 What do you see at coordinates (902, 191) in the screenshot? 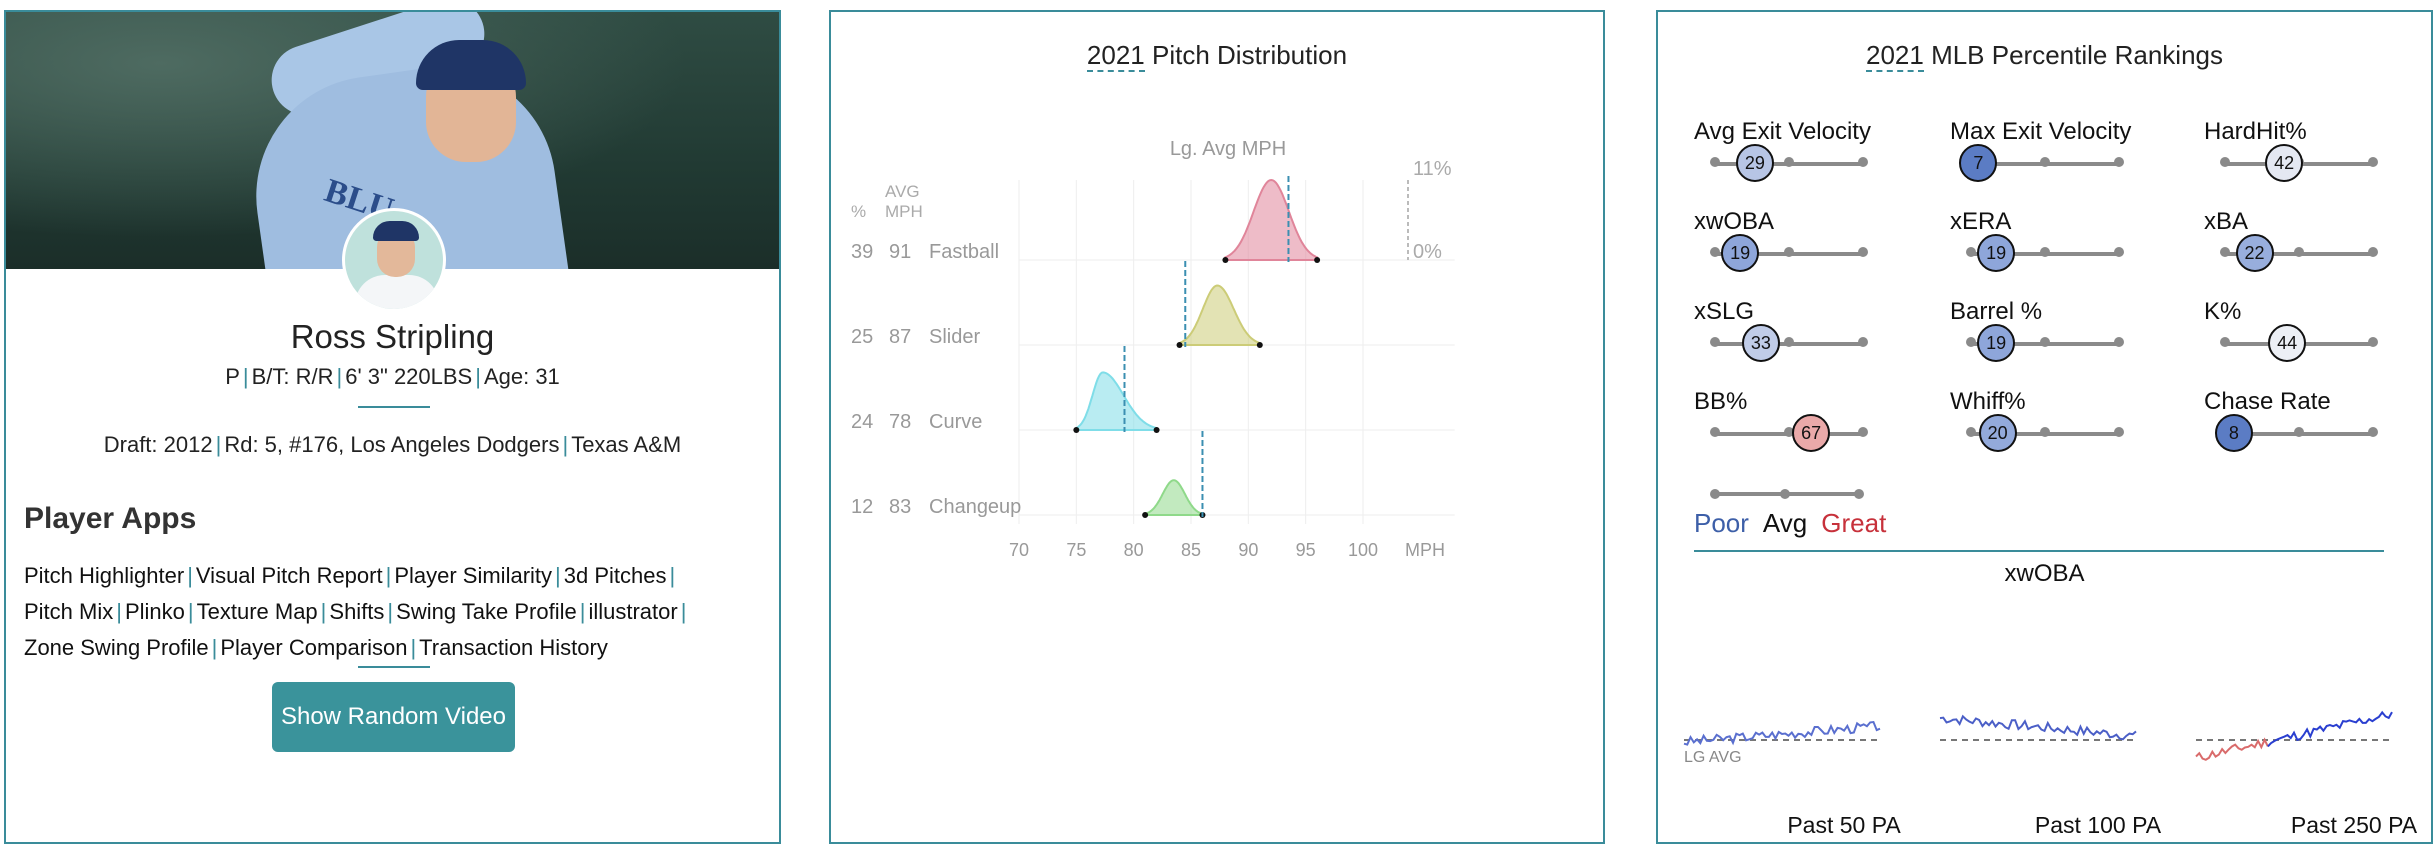
I see `col-avg-header: AVG` at bounding box center [902, 191].